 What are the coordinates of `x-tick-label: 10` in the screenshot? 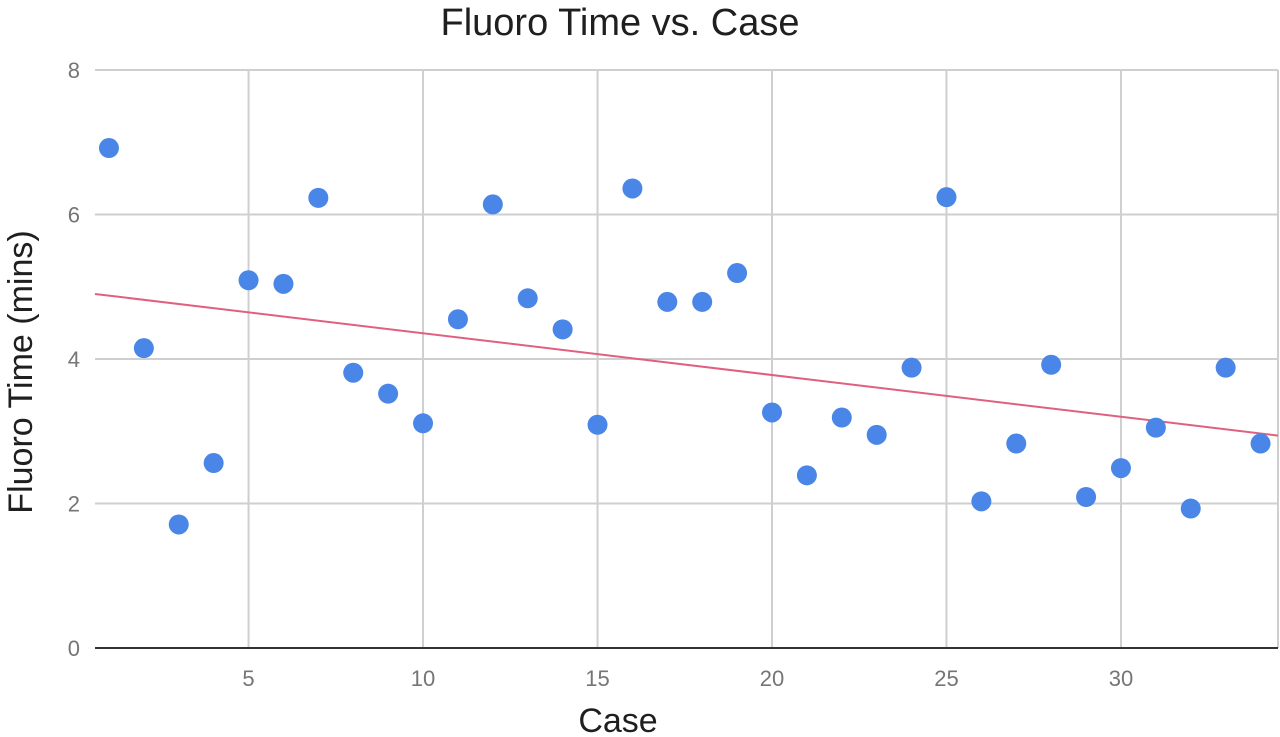 It's located at (423, 678).